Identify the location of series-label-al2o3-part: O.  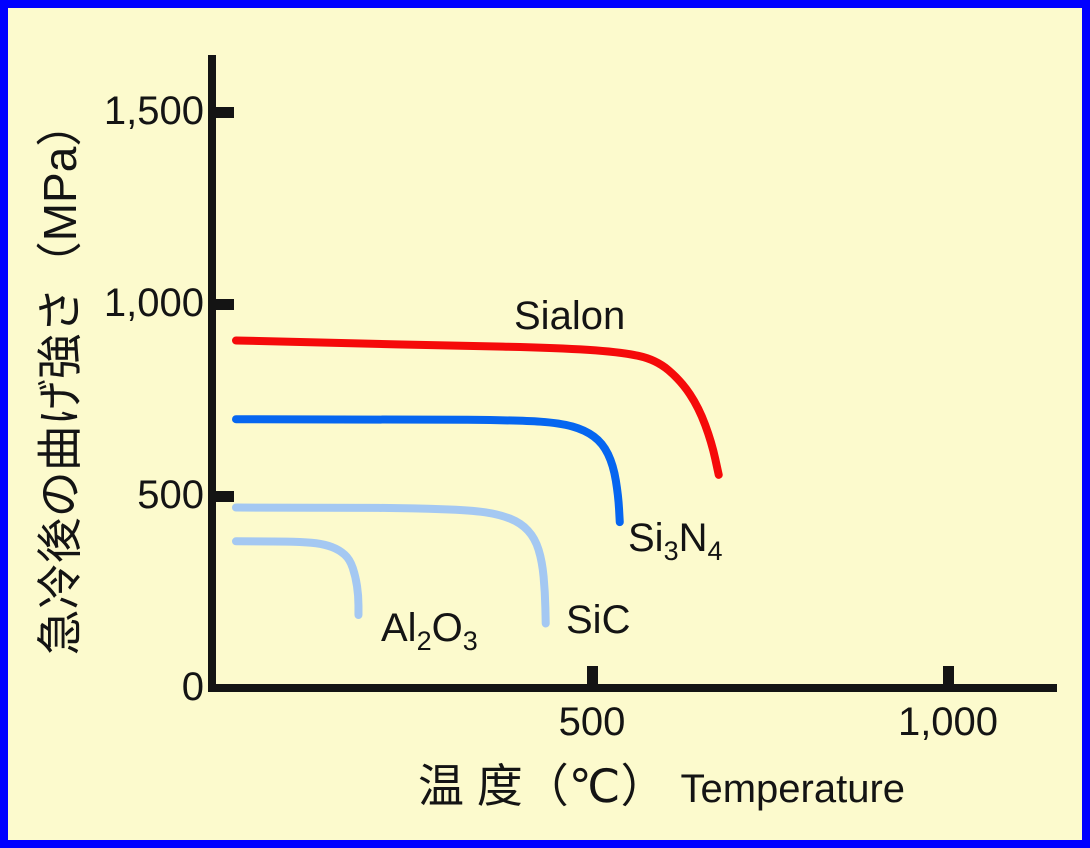
(447, 628).